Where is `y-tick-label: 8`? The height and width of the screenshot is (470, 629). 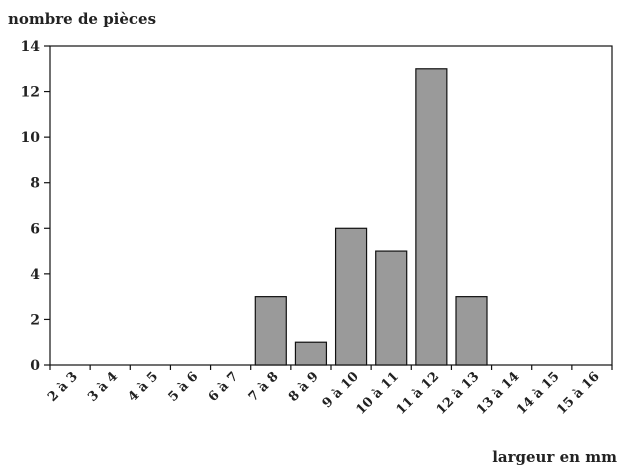
y-tick-label: 8 is located at coordinates (35, 184).